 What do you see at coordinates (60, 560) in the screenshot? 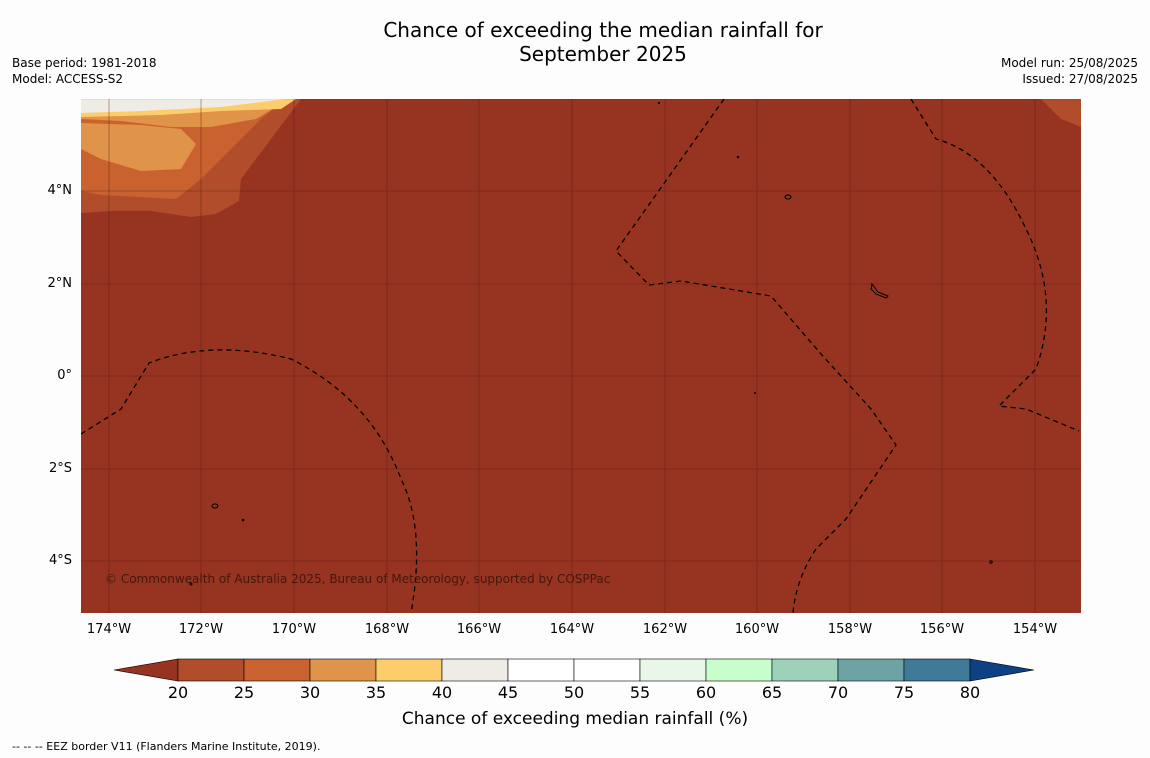
I see `lat-label-4s: 4°S` at bounding box center [60, 560].